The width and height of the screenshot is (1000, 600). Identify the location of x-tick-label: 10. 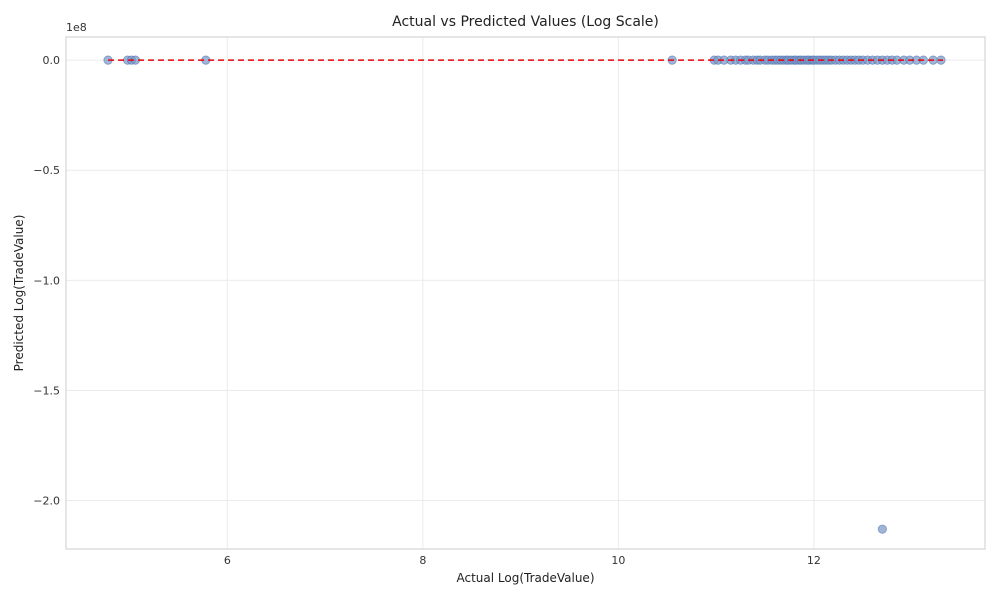
(618, 560).